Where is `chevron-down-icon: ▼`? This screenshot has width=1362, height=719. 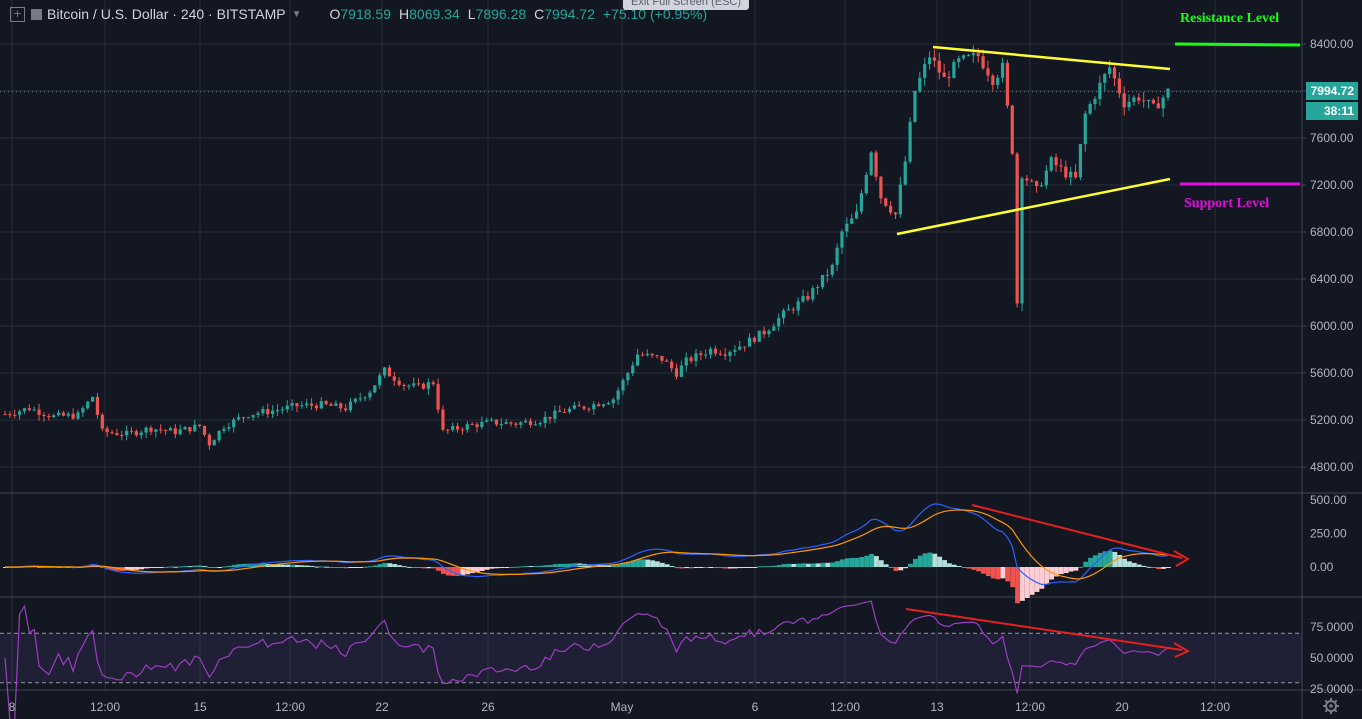 chevron-down-icon: ▼ is located at coordinates (296, 14).